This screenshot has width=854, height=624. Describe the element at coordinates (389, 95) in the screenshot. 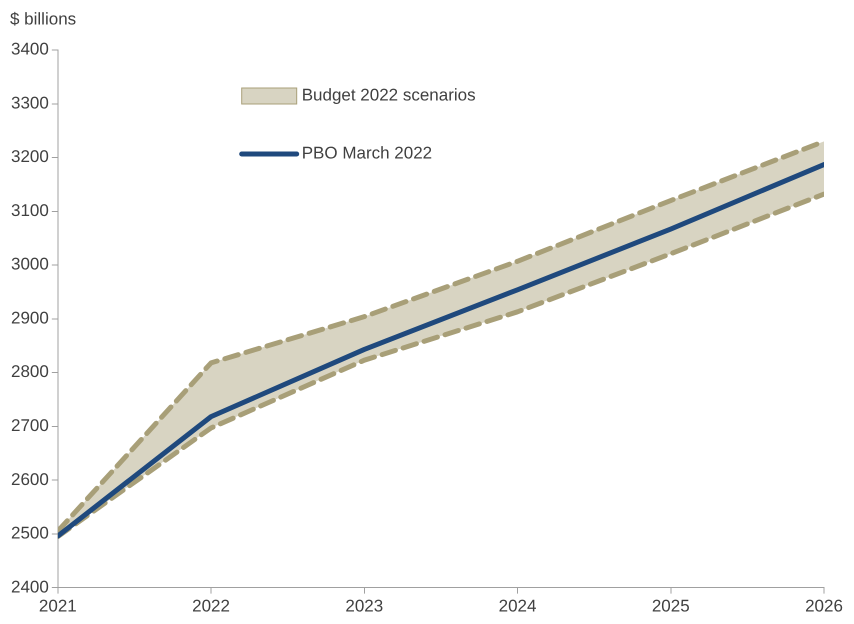

I see `legend-label: Budget 2022 scenarios` at that location.